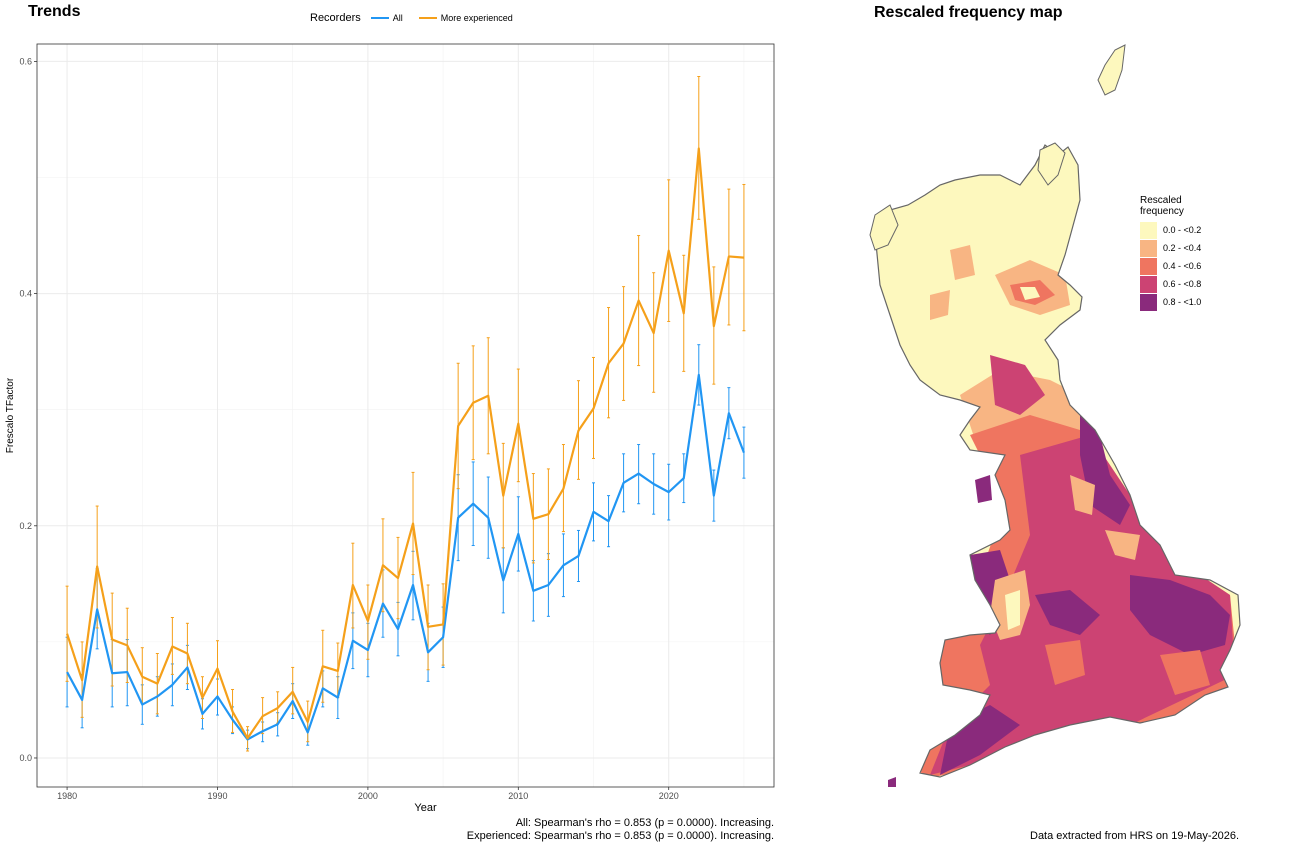 This screenshot has width=1300, height=850. Describe the element at coordinates (217, 796) in the screenshot. I see `x-tick-label: 1990` at that location.